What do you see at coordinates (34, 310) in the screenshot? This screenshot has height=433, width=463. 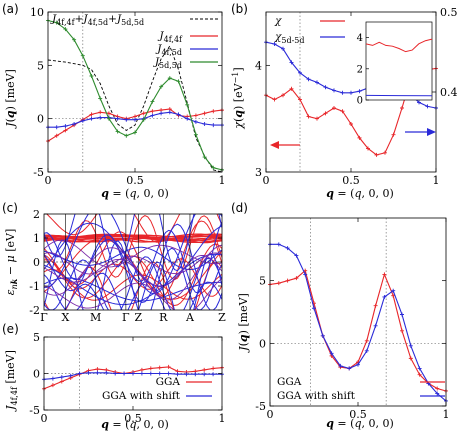 I see `y-tick-label-c-0: -2` at bounding box center [34, 310].